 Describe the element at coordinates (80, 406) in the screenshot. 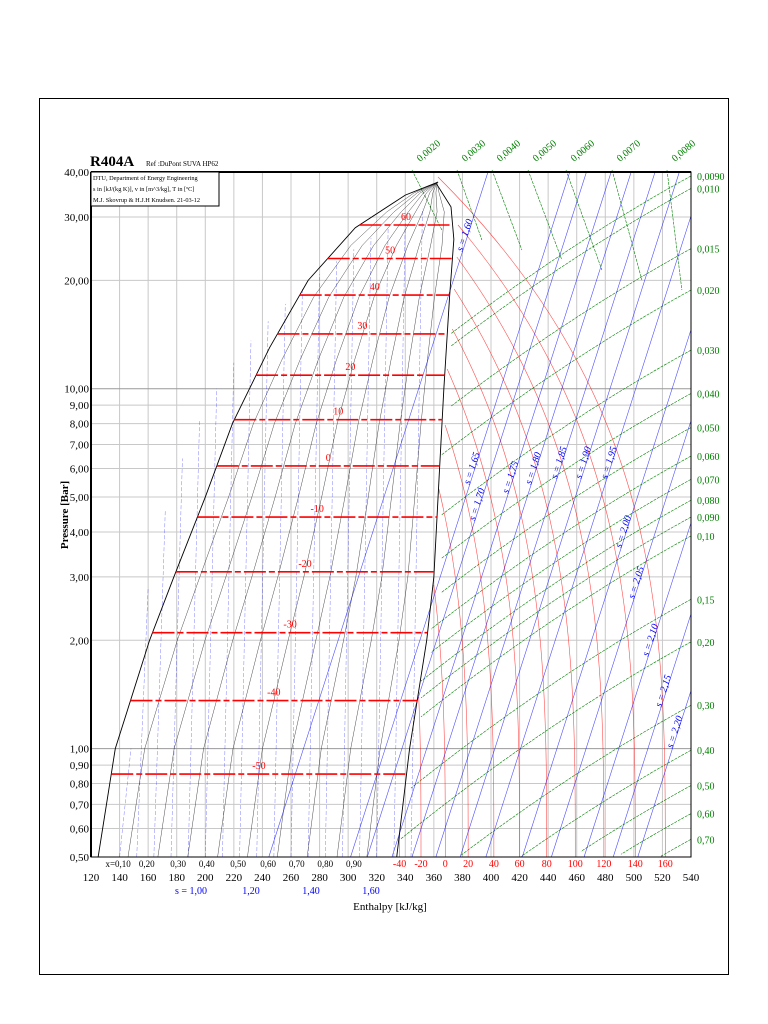

I see `y-tick-label: 9,00` at that location.